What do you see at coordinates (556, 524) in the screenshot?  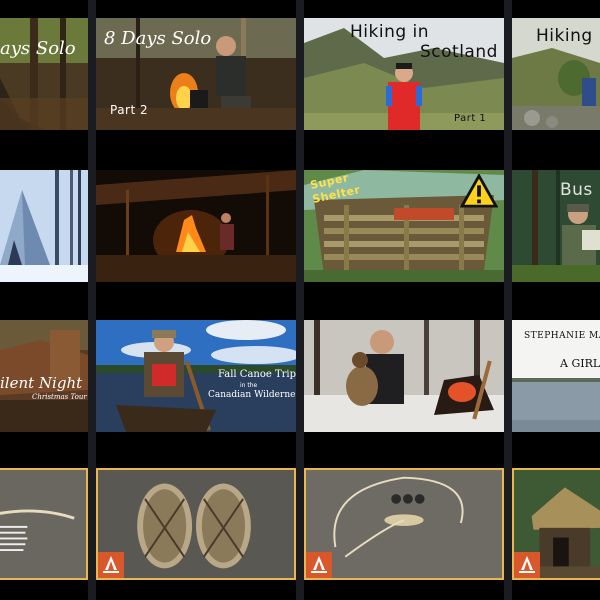 I see `thumbnail-thatched-hut-partial` at bounding box center [556, 524].